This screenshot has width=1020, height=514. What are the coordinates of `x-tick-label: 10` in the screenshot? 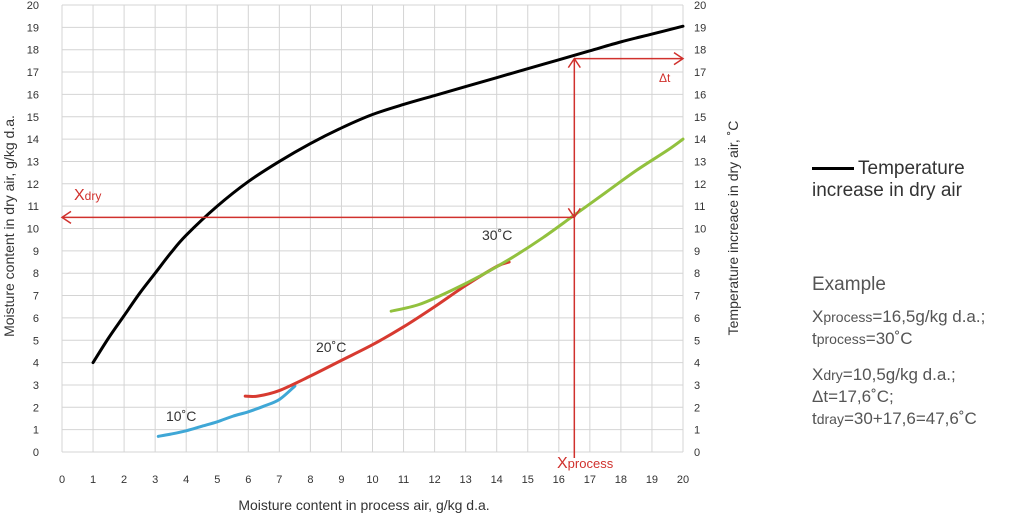 It's located at (372, 480).